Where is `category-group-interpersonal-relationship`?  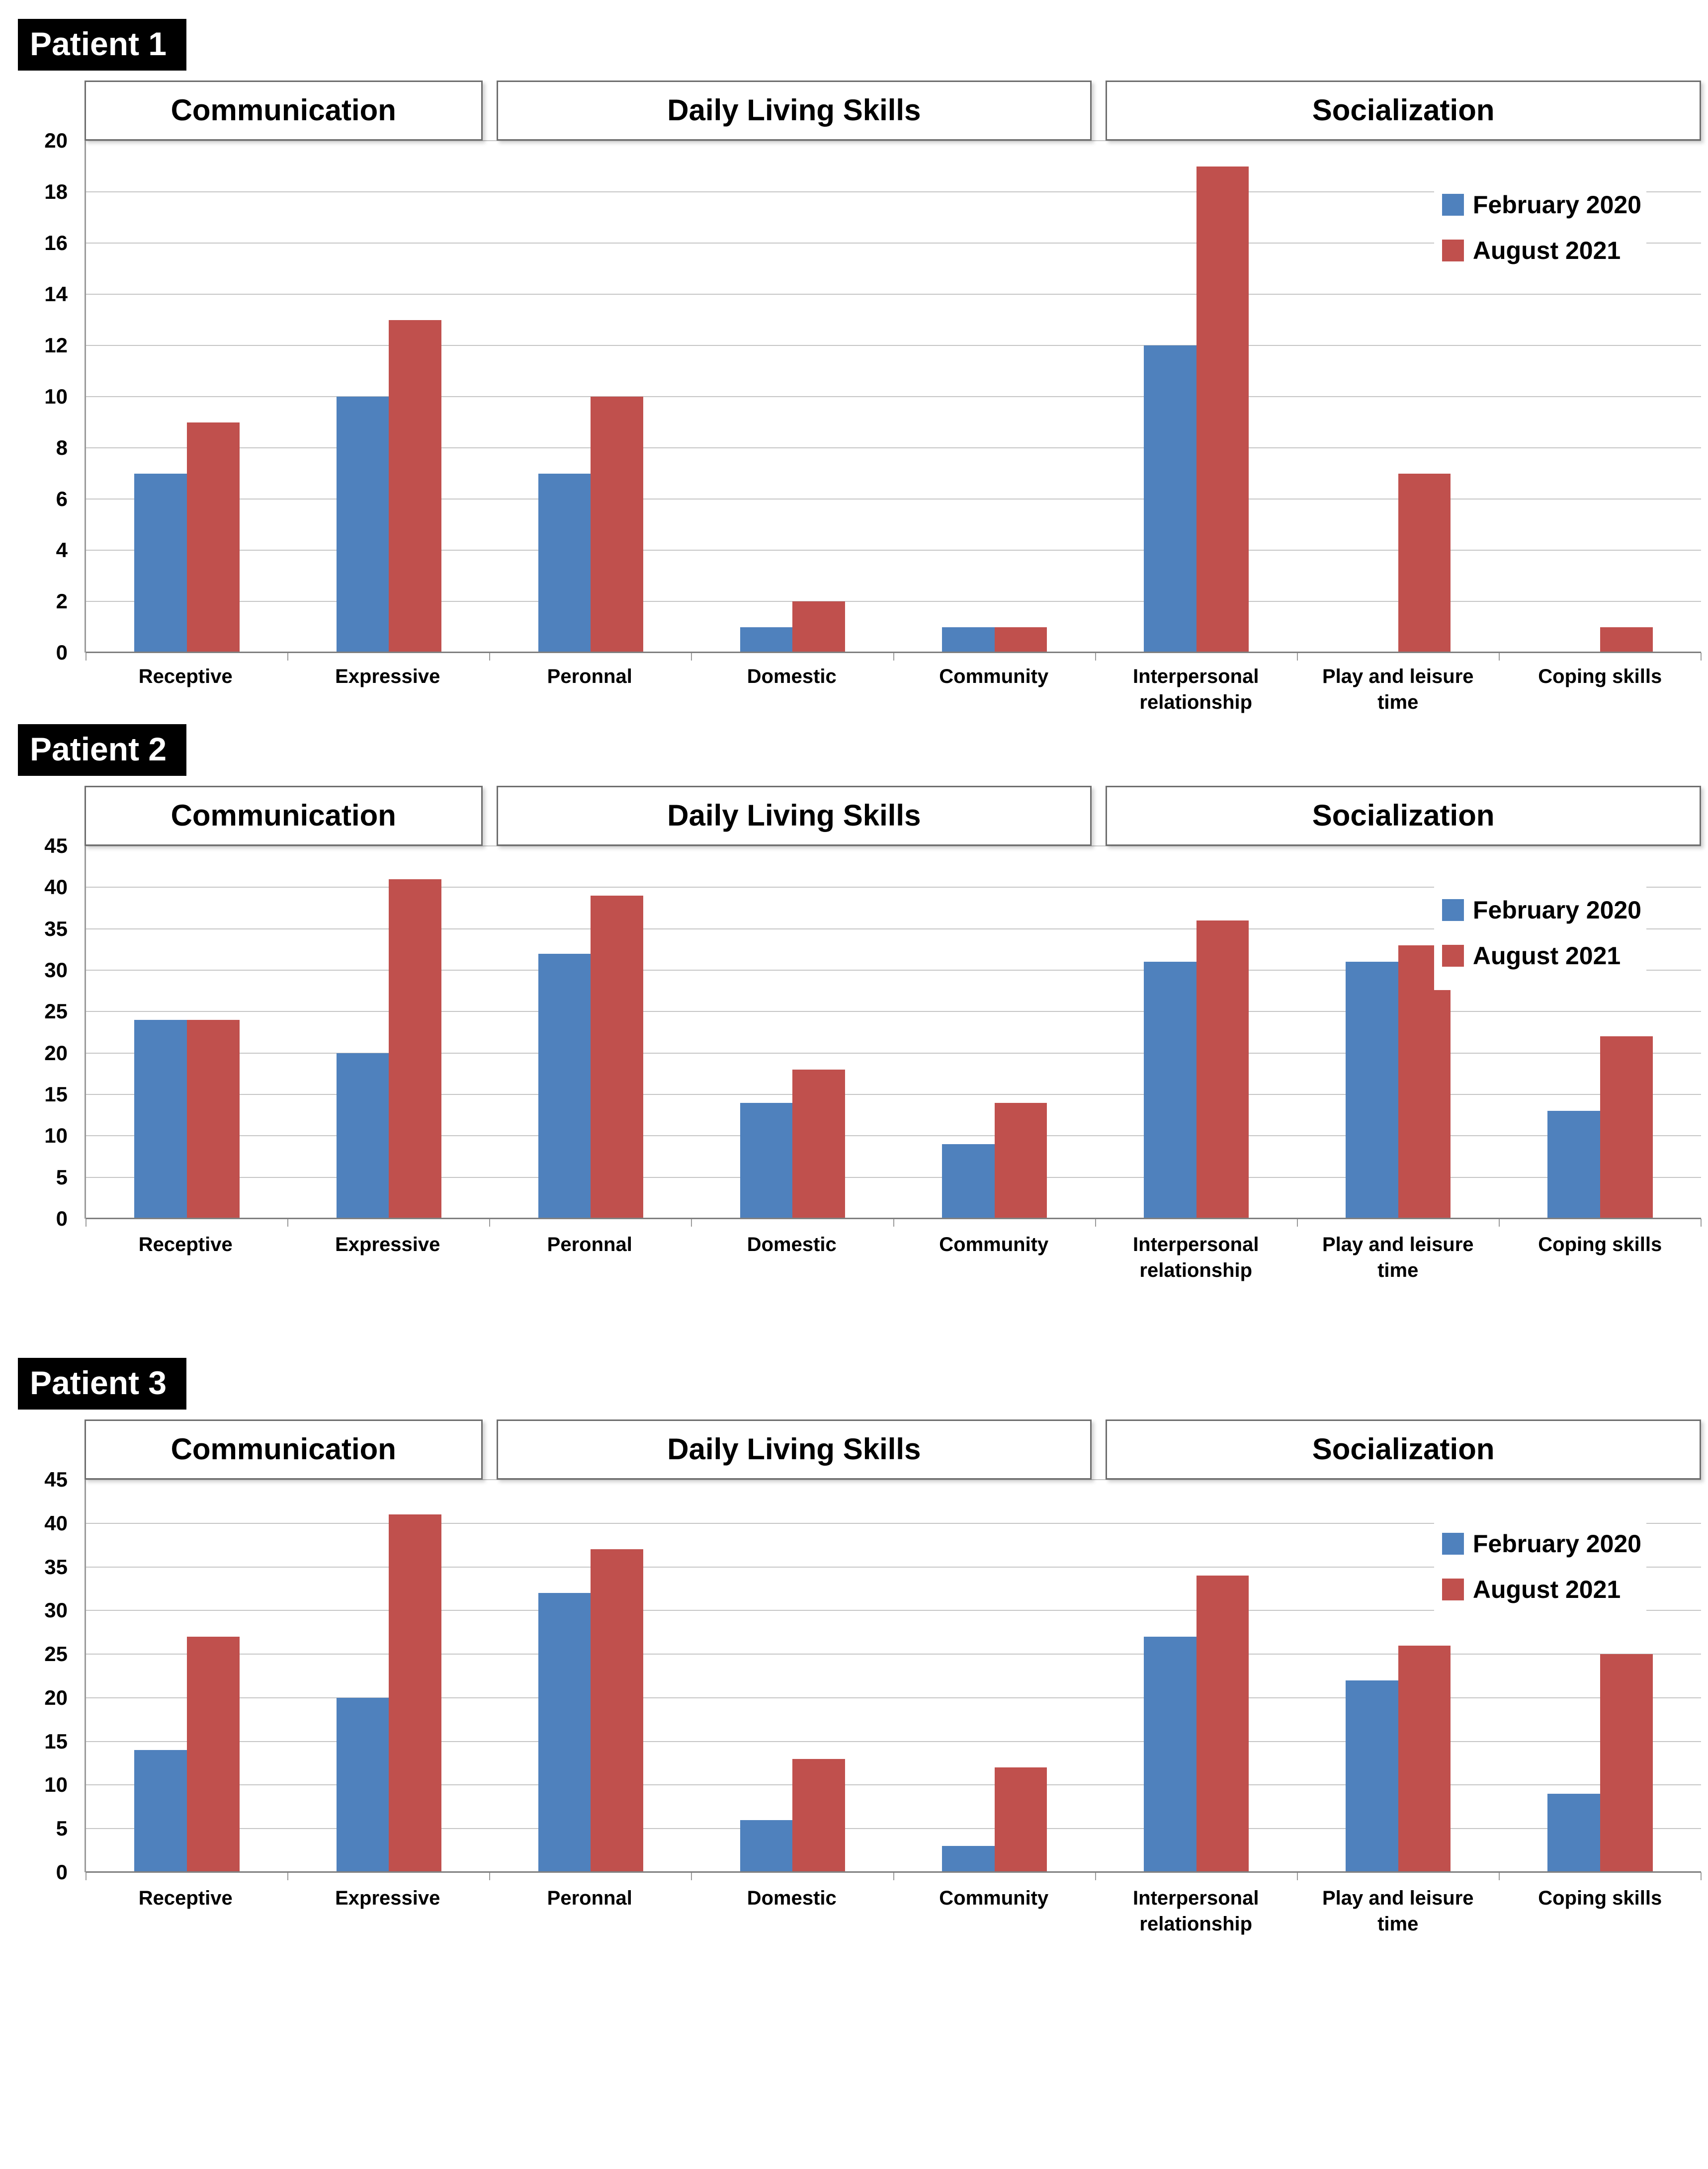 category-group-interpersonal-relationship is located at coordinates (1196, 1032).